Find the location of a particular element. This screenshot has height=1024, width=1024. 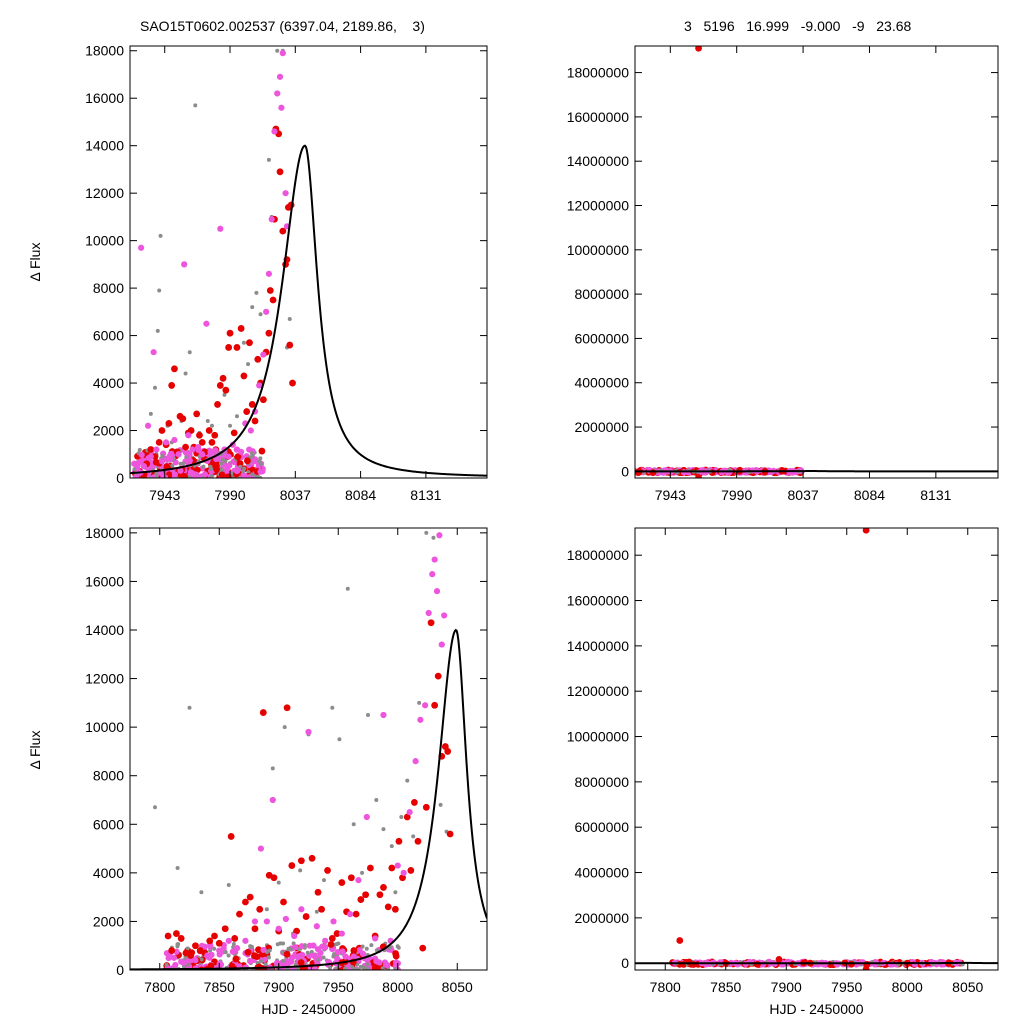

x-tick-label: 8131 is located at coordinates (425, 495).